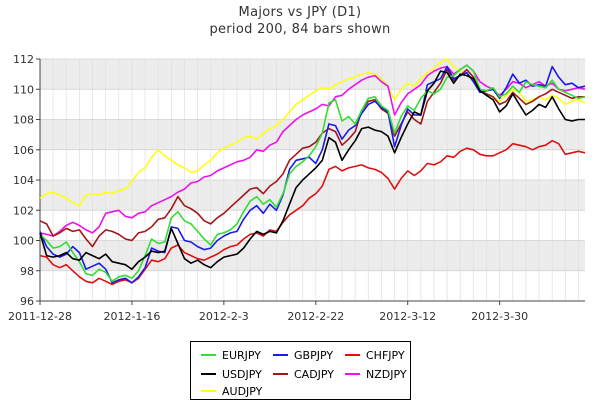 Image resolution: width=600 pixels, height=400 pixels. Describe the element at coordinates (385, 355) in the screenshot. I see `legend-label-chfjpy: CHFJPY` at that location.